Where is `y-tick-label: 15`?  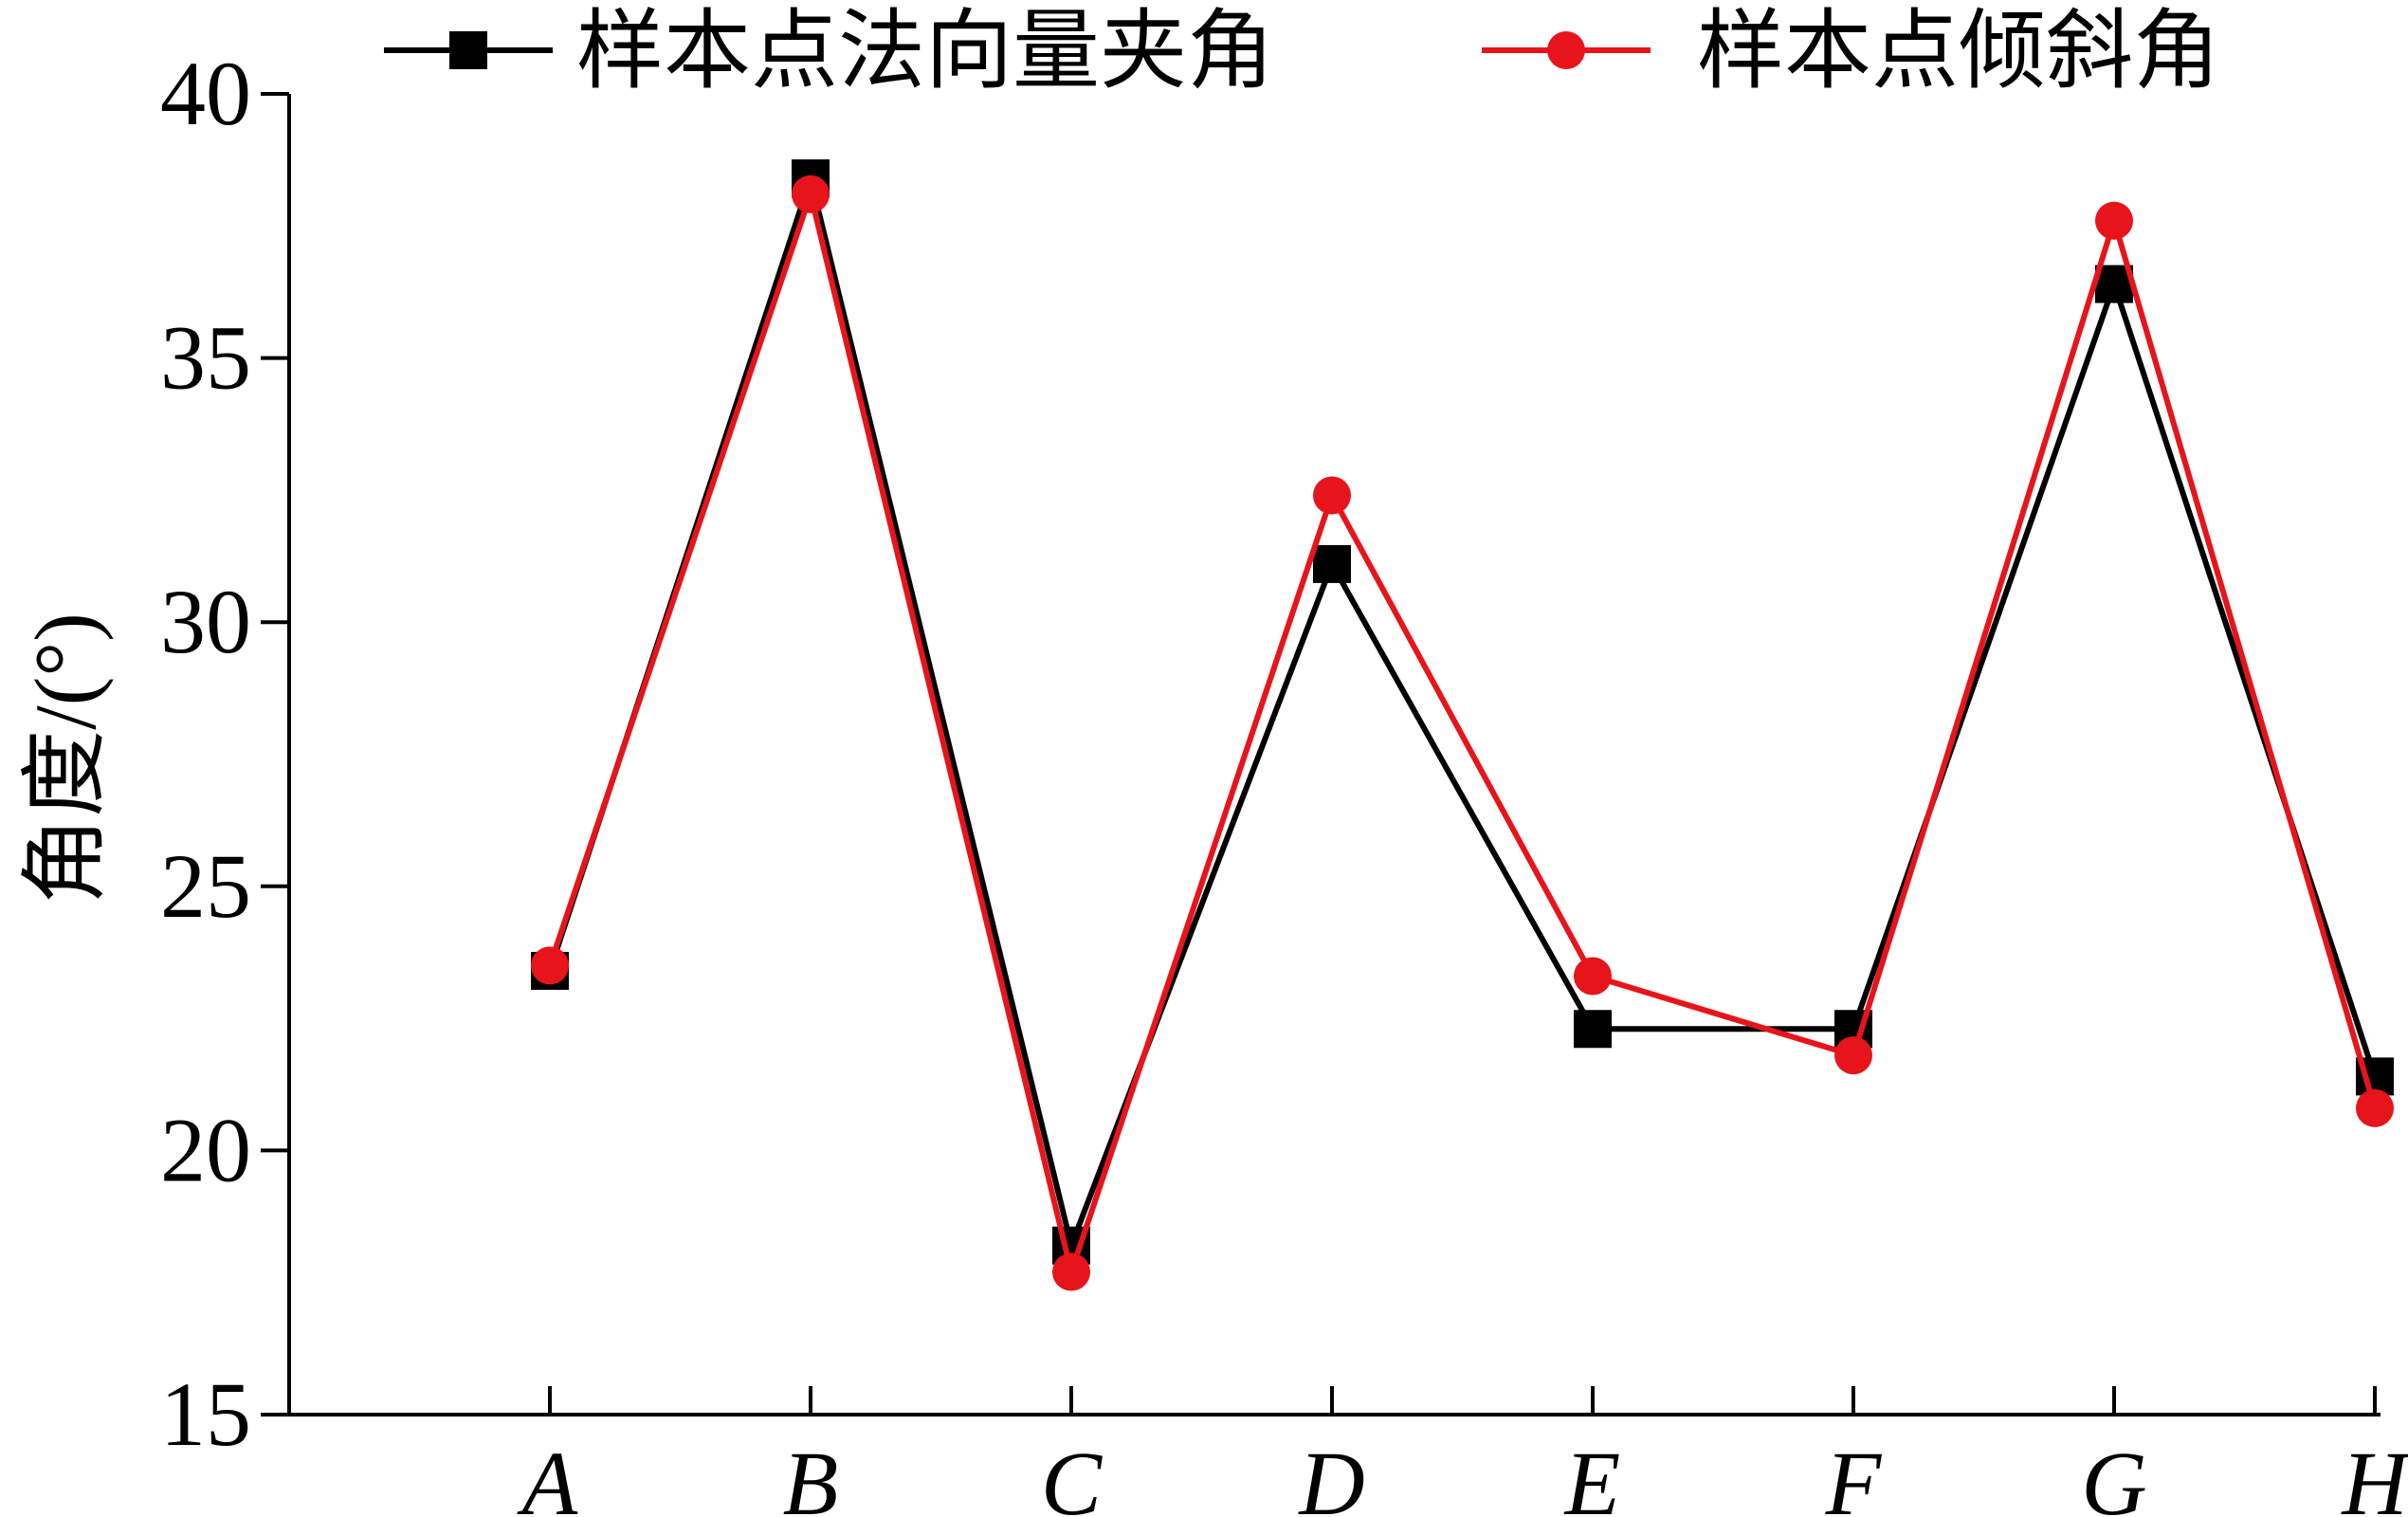 y-tick-label: 15 is located at coordinates (205, 1414).